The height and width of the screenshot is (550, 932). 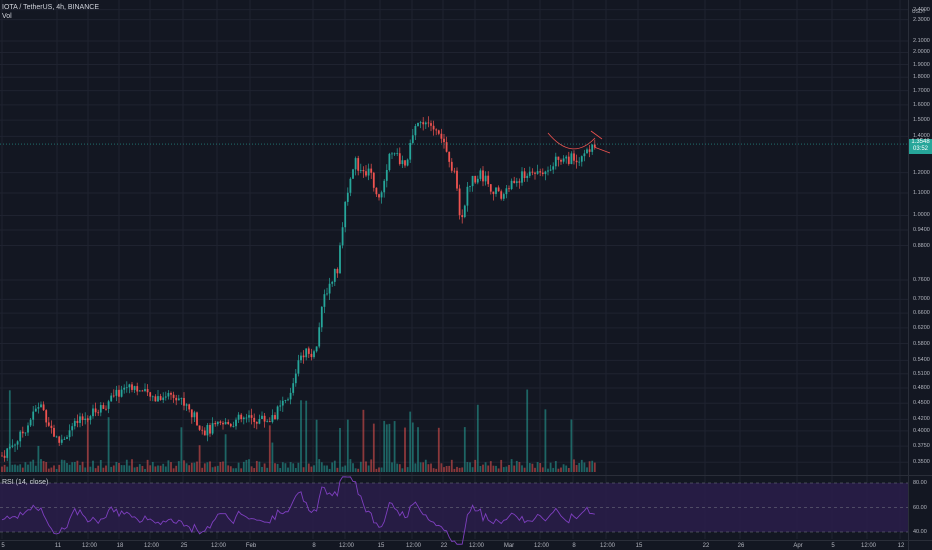 What do you see at coordinates (921, 327) in the screenshot?
I see `price-tick: 0.6200` at bounding box center [921, 327].